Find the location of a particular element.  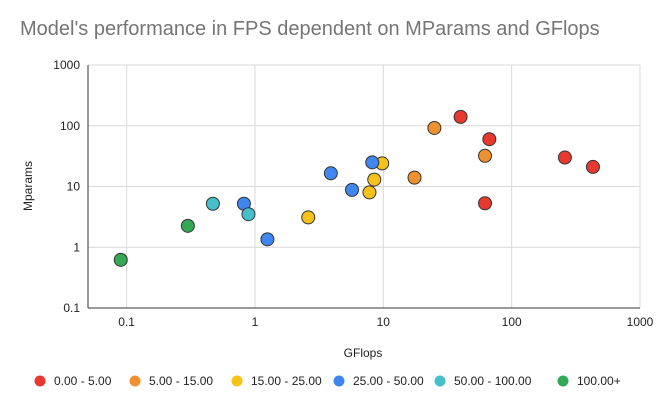

legend-label: 25.00 - 50.00 is located at coordinates (388, 381).